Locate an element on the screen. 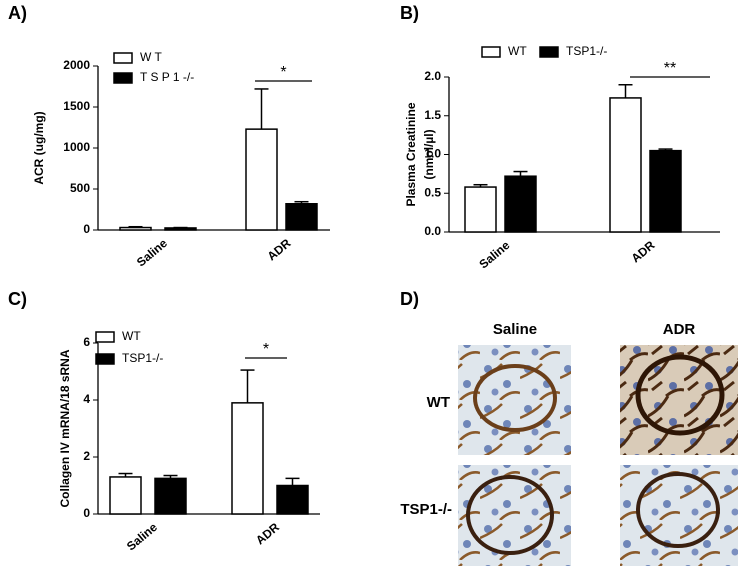  y-axis-label: (nmol/µl) is located at coordinates (429, 154).